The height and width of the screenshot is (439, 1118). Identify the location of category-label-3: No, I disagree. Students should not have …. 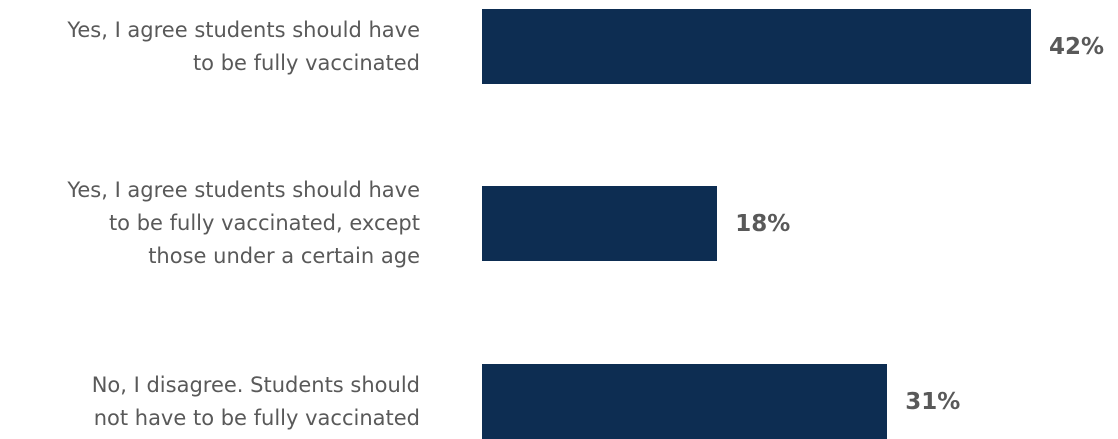
(210, 402).